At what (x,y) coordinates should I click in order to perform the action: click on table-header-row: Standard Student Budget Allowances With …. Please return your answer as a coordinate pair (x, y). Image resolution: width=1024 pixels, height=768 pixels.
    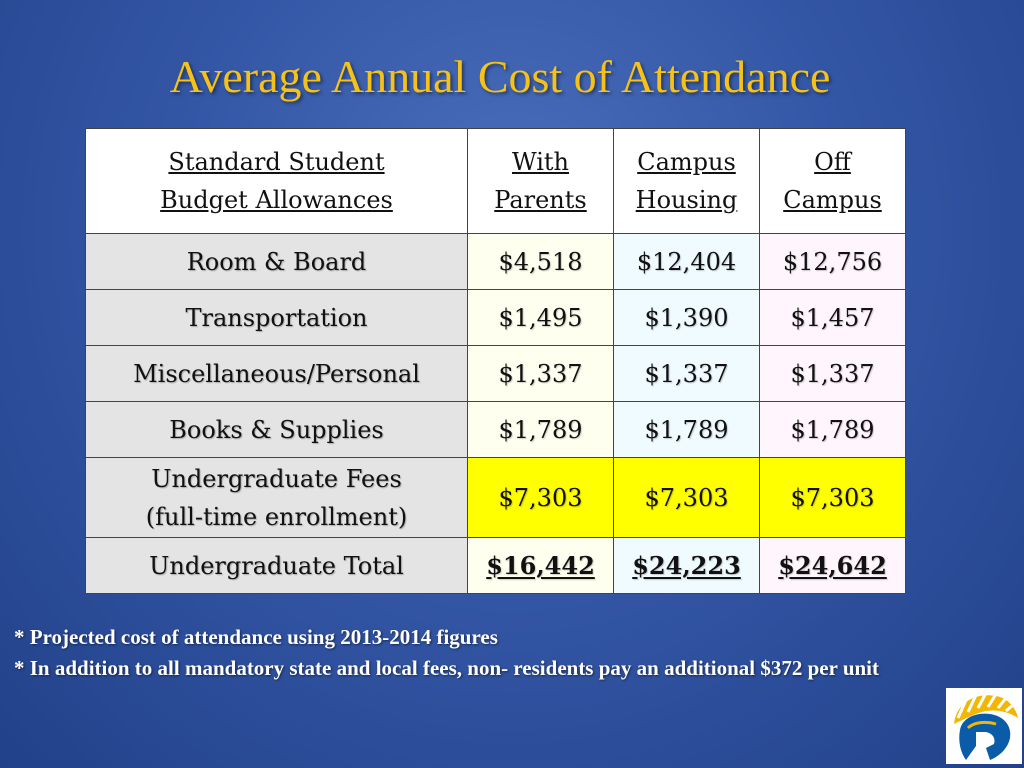
    Looking at the image, I should click on (495, 181).